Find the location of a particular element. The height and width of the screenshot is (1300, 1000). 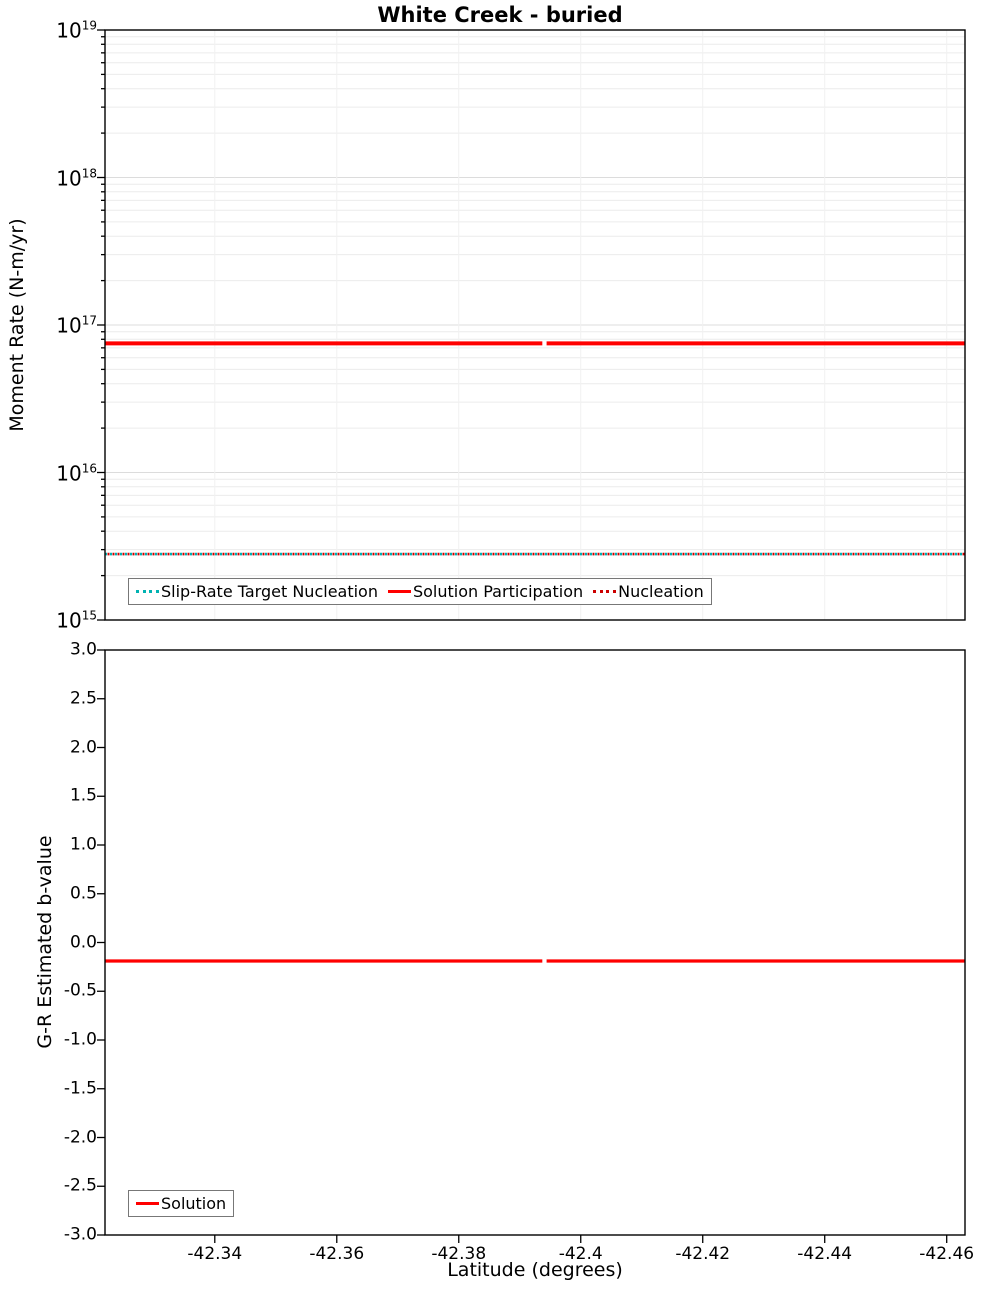

y-tick-label: 1.0 is located at coordinates (83, 844).